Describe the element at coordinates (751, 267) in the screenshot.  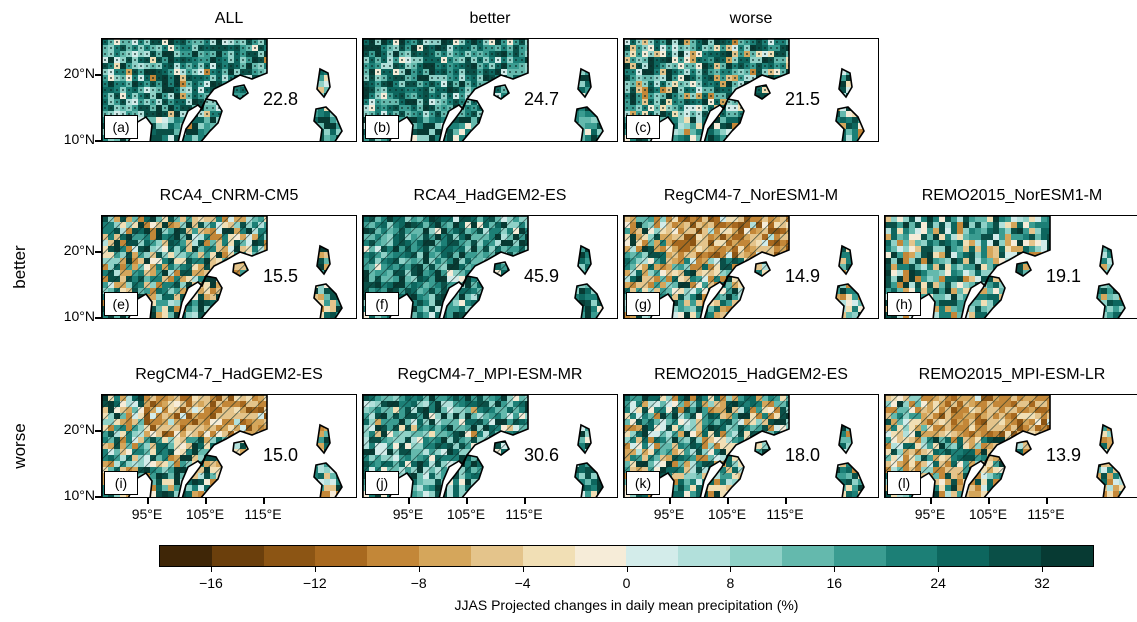
I see `map-canvas` at that location.